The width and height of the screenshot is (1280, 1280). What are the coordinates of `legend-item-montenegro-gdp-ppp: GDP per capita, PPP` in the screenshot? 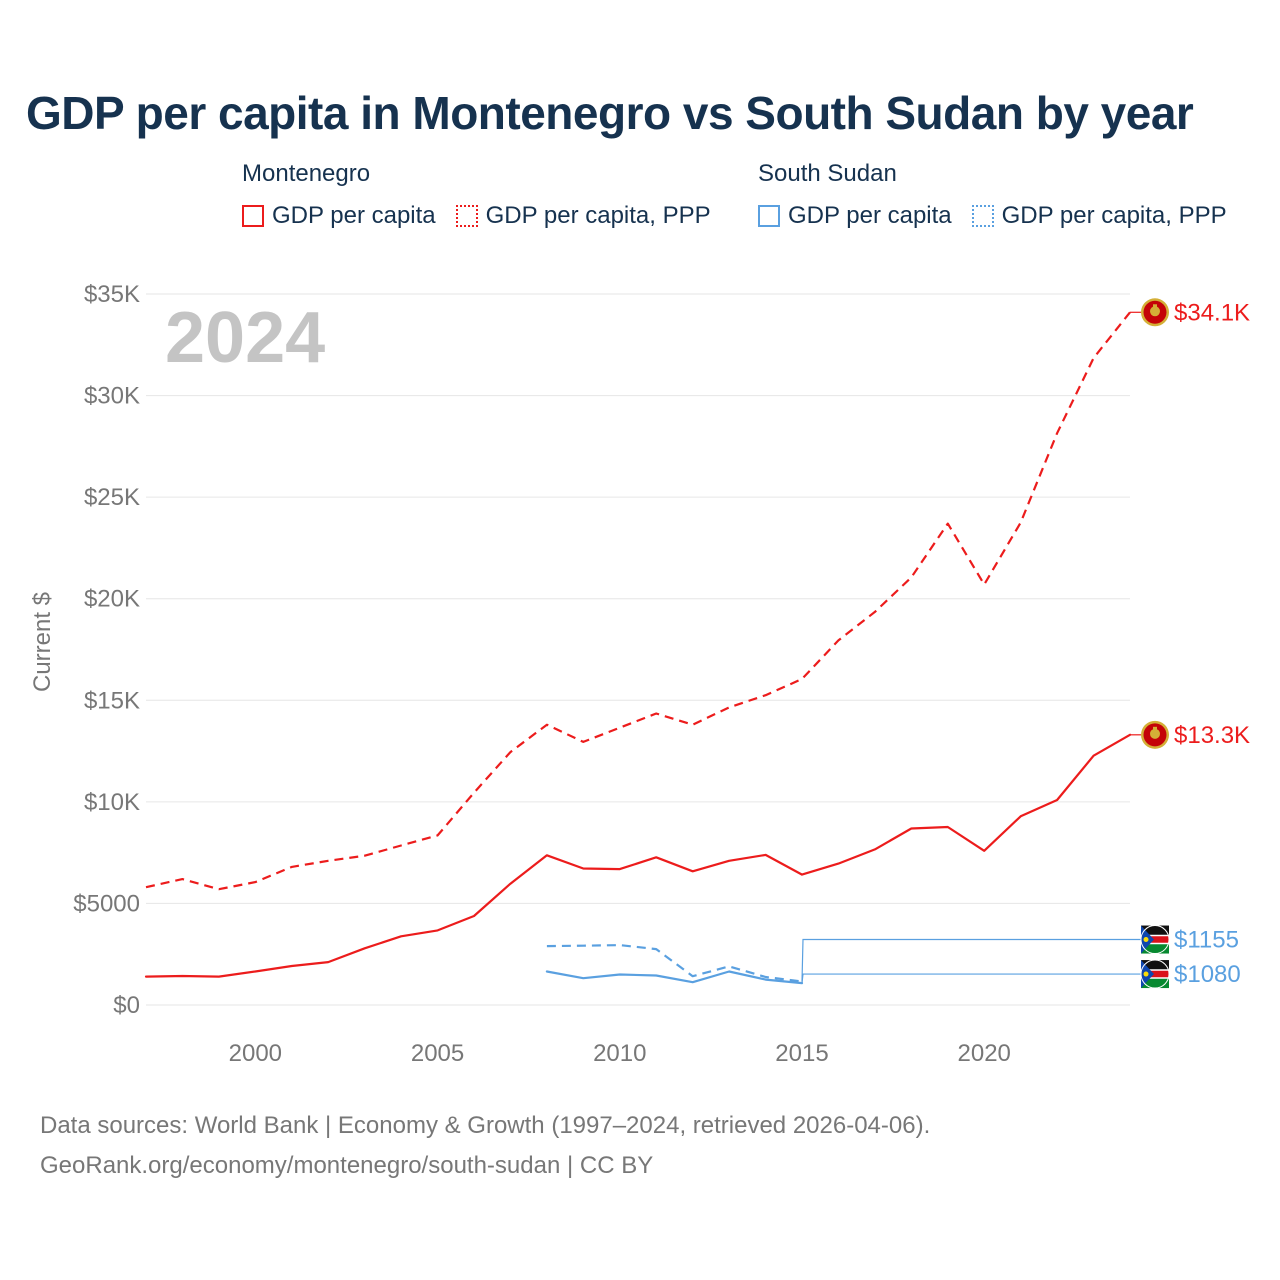 It's located at (583, 216).